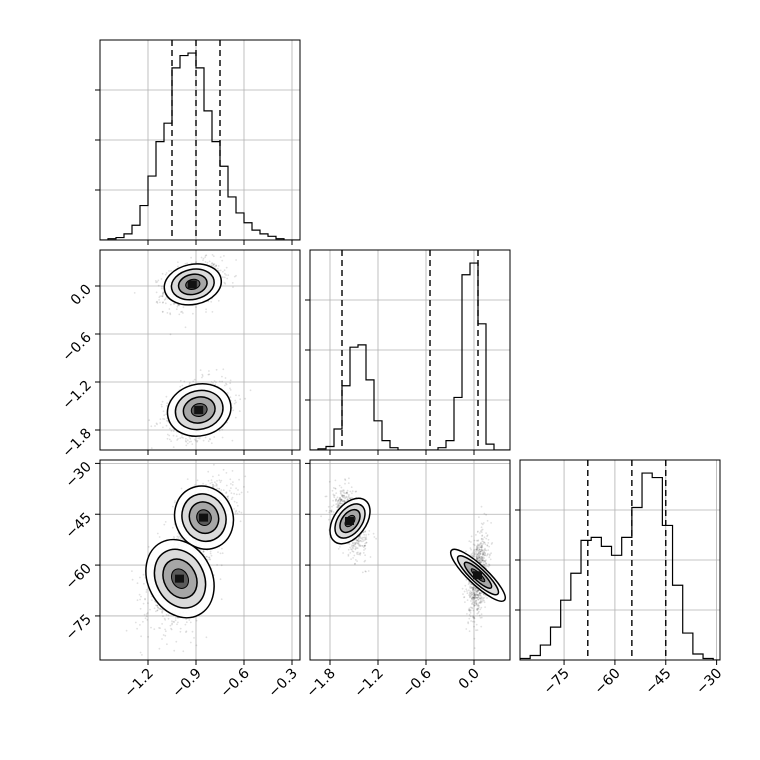 The image size is (760, 760). I want to click on x-tick-label: −60, so click(608, 682).